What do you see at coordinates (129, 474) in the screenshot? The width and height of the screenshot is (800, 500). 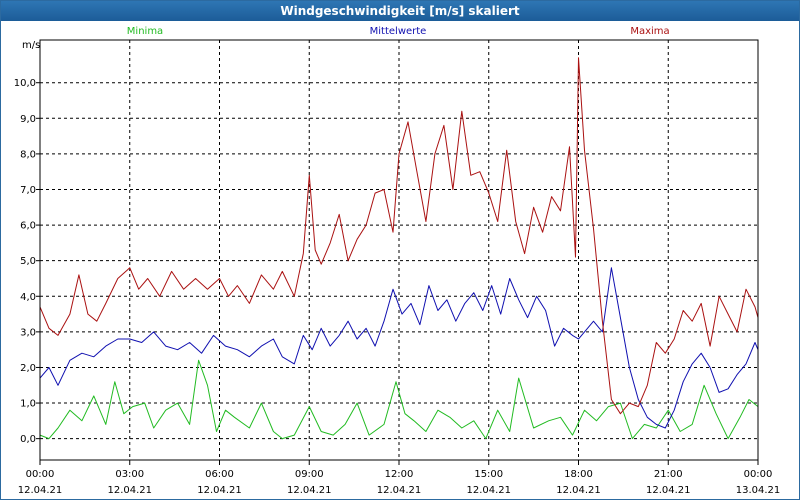 I see `x-tick-time-label: 03:00` at bounding box center [129, 474].